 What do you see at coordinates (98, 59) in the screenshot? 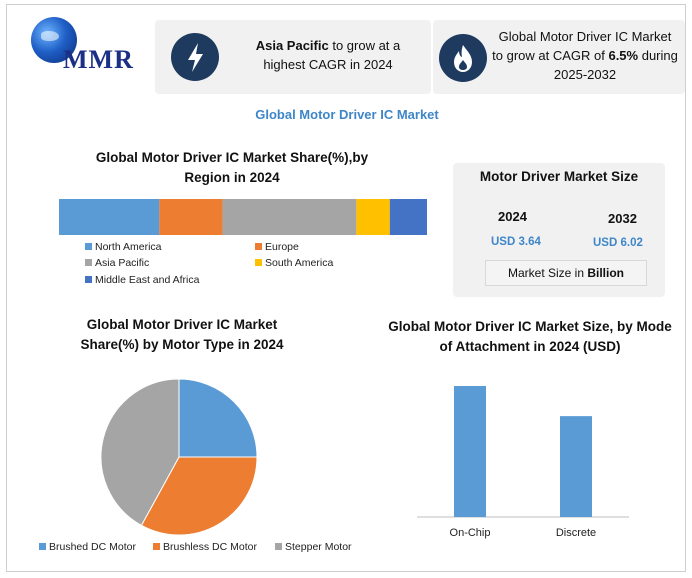
I see `logo-text: MMR` at bounding box center [98, 59].